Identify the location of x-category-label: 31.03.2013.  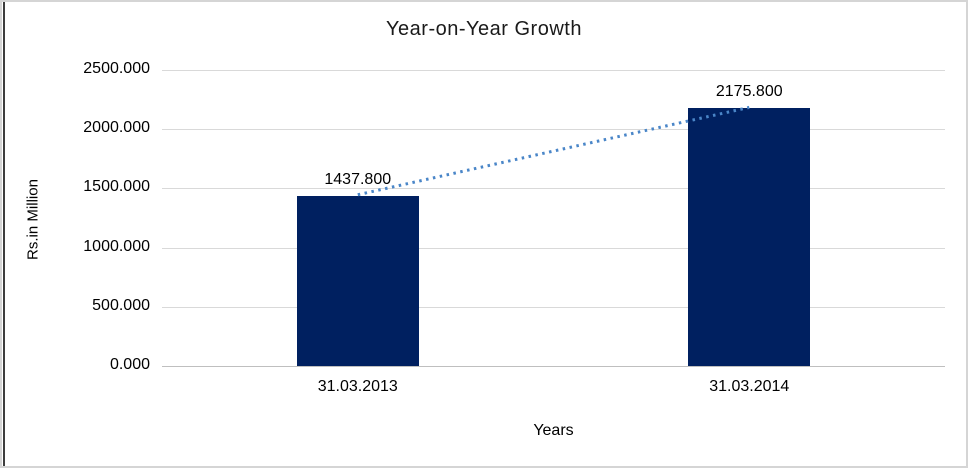
(357, 386).